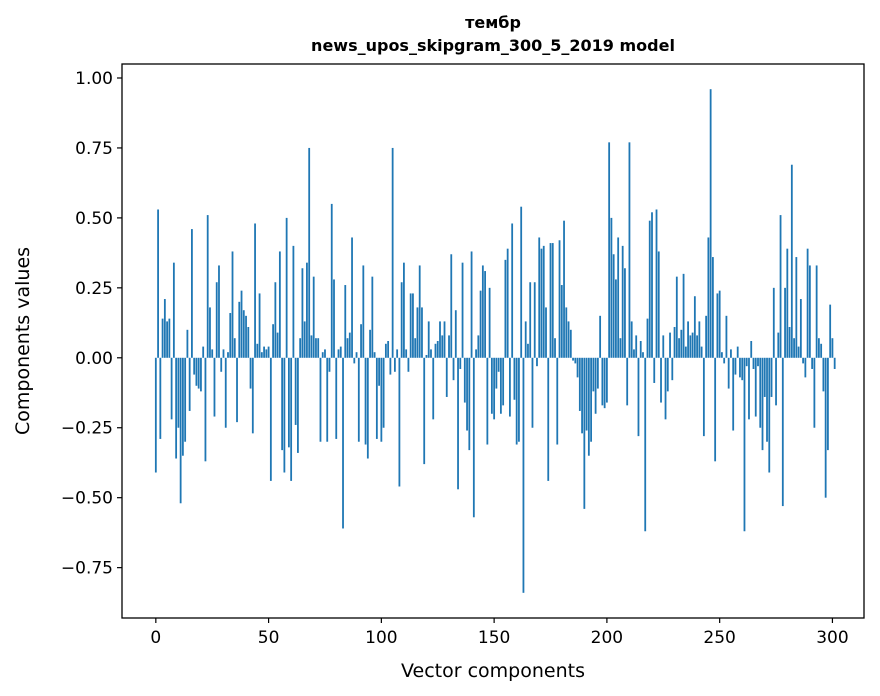  What do you see at coordinates (493, 45) in the screenshot?
I see `chart-subtitle: news_upos_skipgram_300_5_2019 model` at bounding box center [493, 45].